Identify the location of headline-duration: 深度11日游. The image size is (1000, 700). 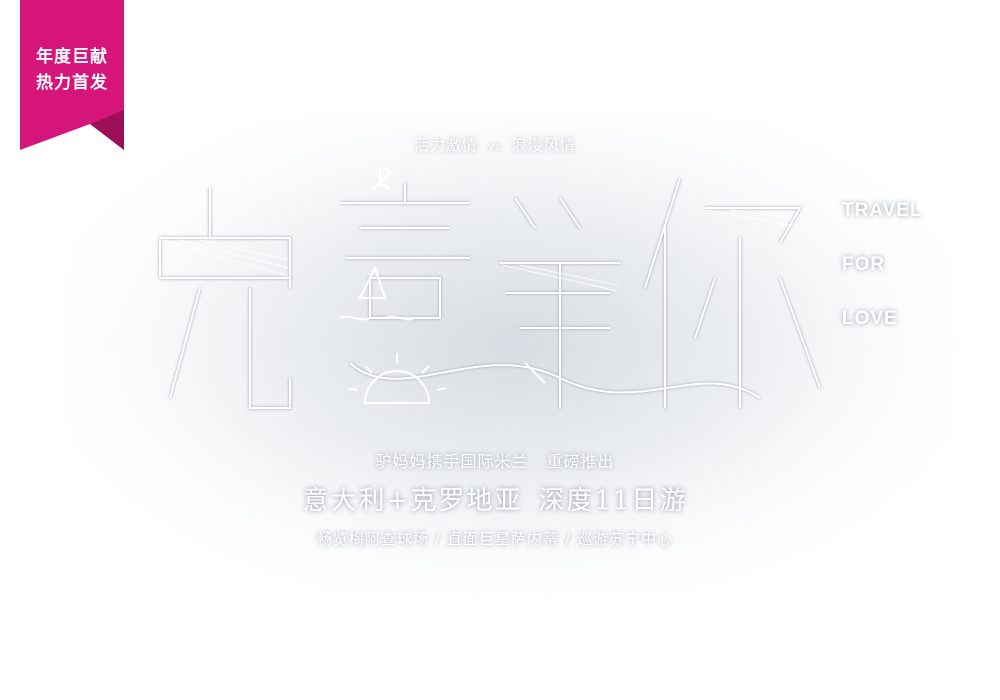
(613, 501).